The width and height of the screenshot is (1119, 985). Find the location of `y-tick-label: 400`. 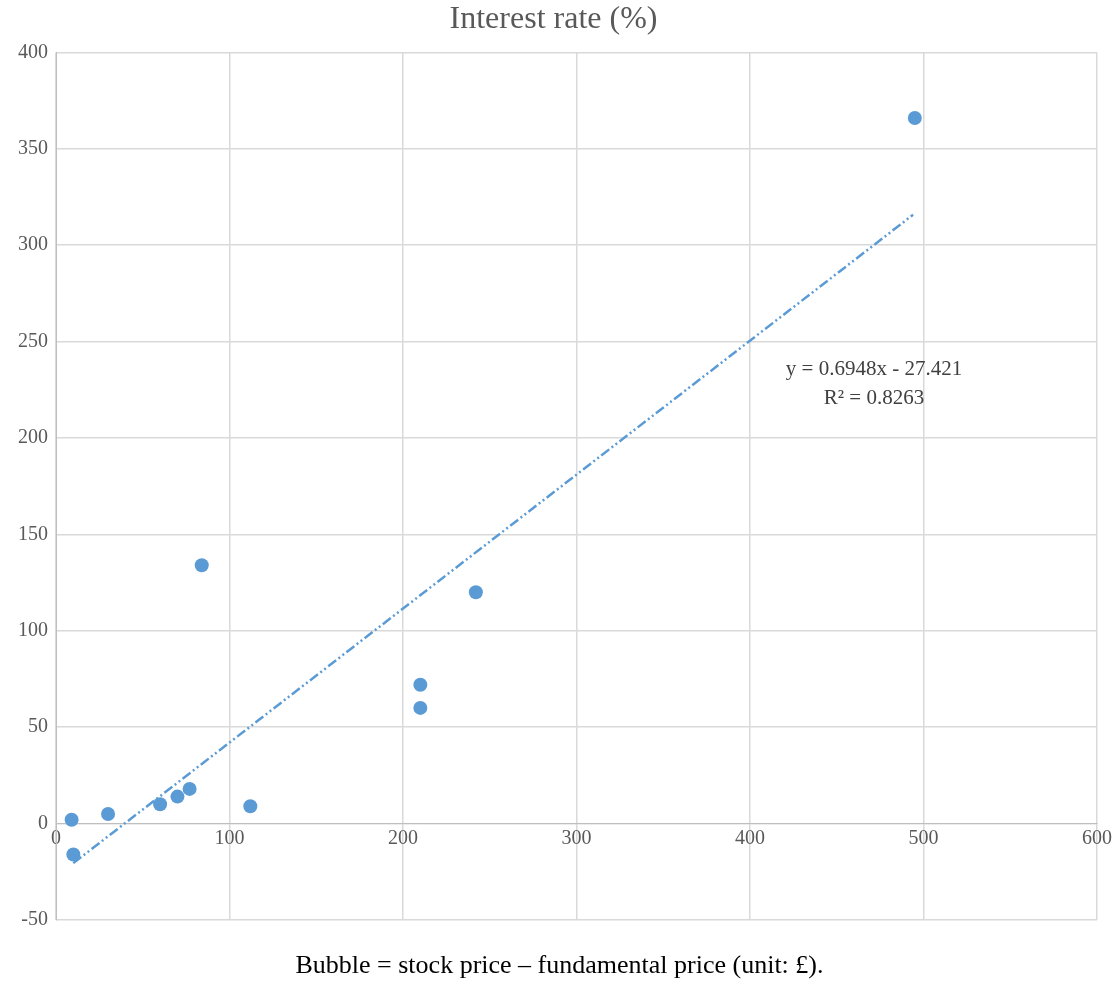

y-tick-label: 400 is located at coordinates (33, 50).